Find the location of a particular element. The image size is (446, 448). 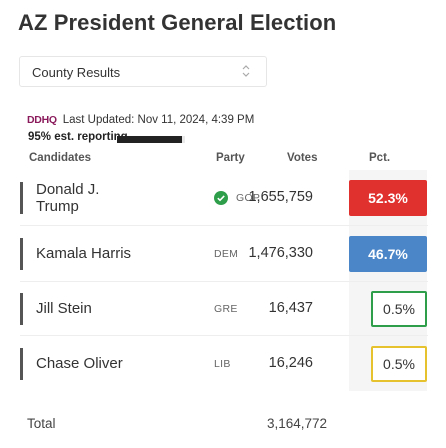

header-pct: Pct. is located at coordinates (380, 158).